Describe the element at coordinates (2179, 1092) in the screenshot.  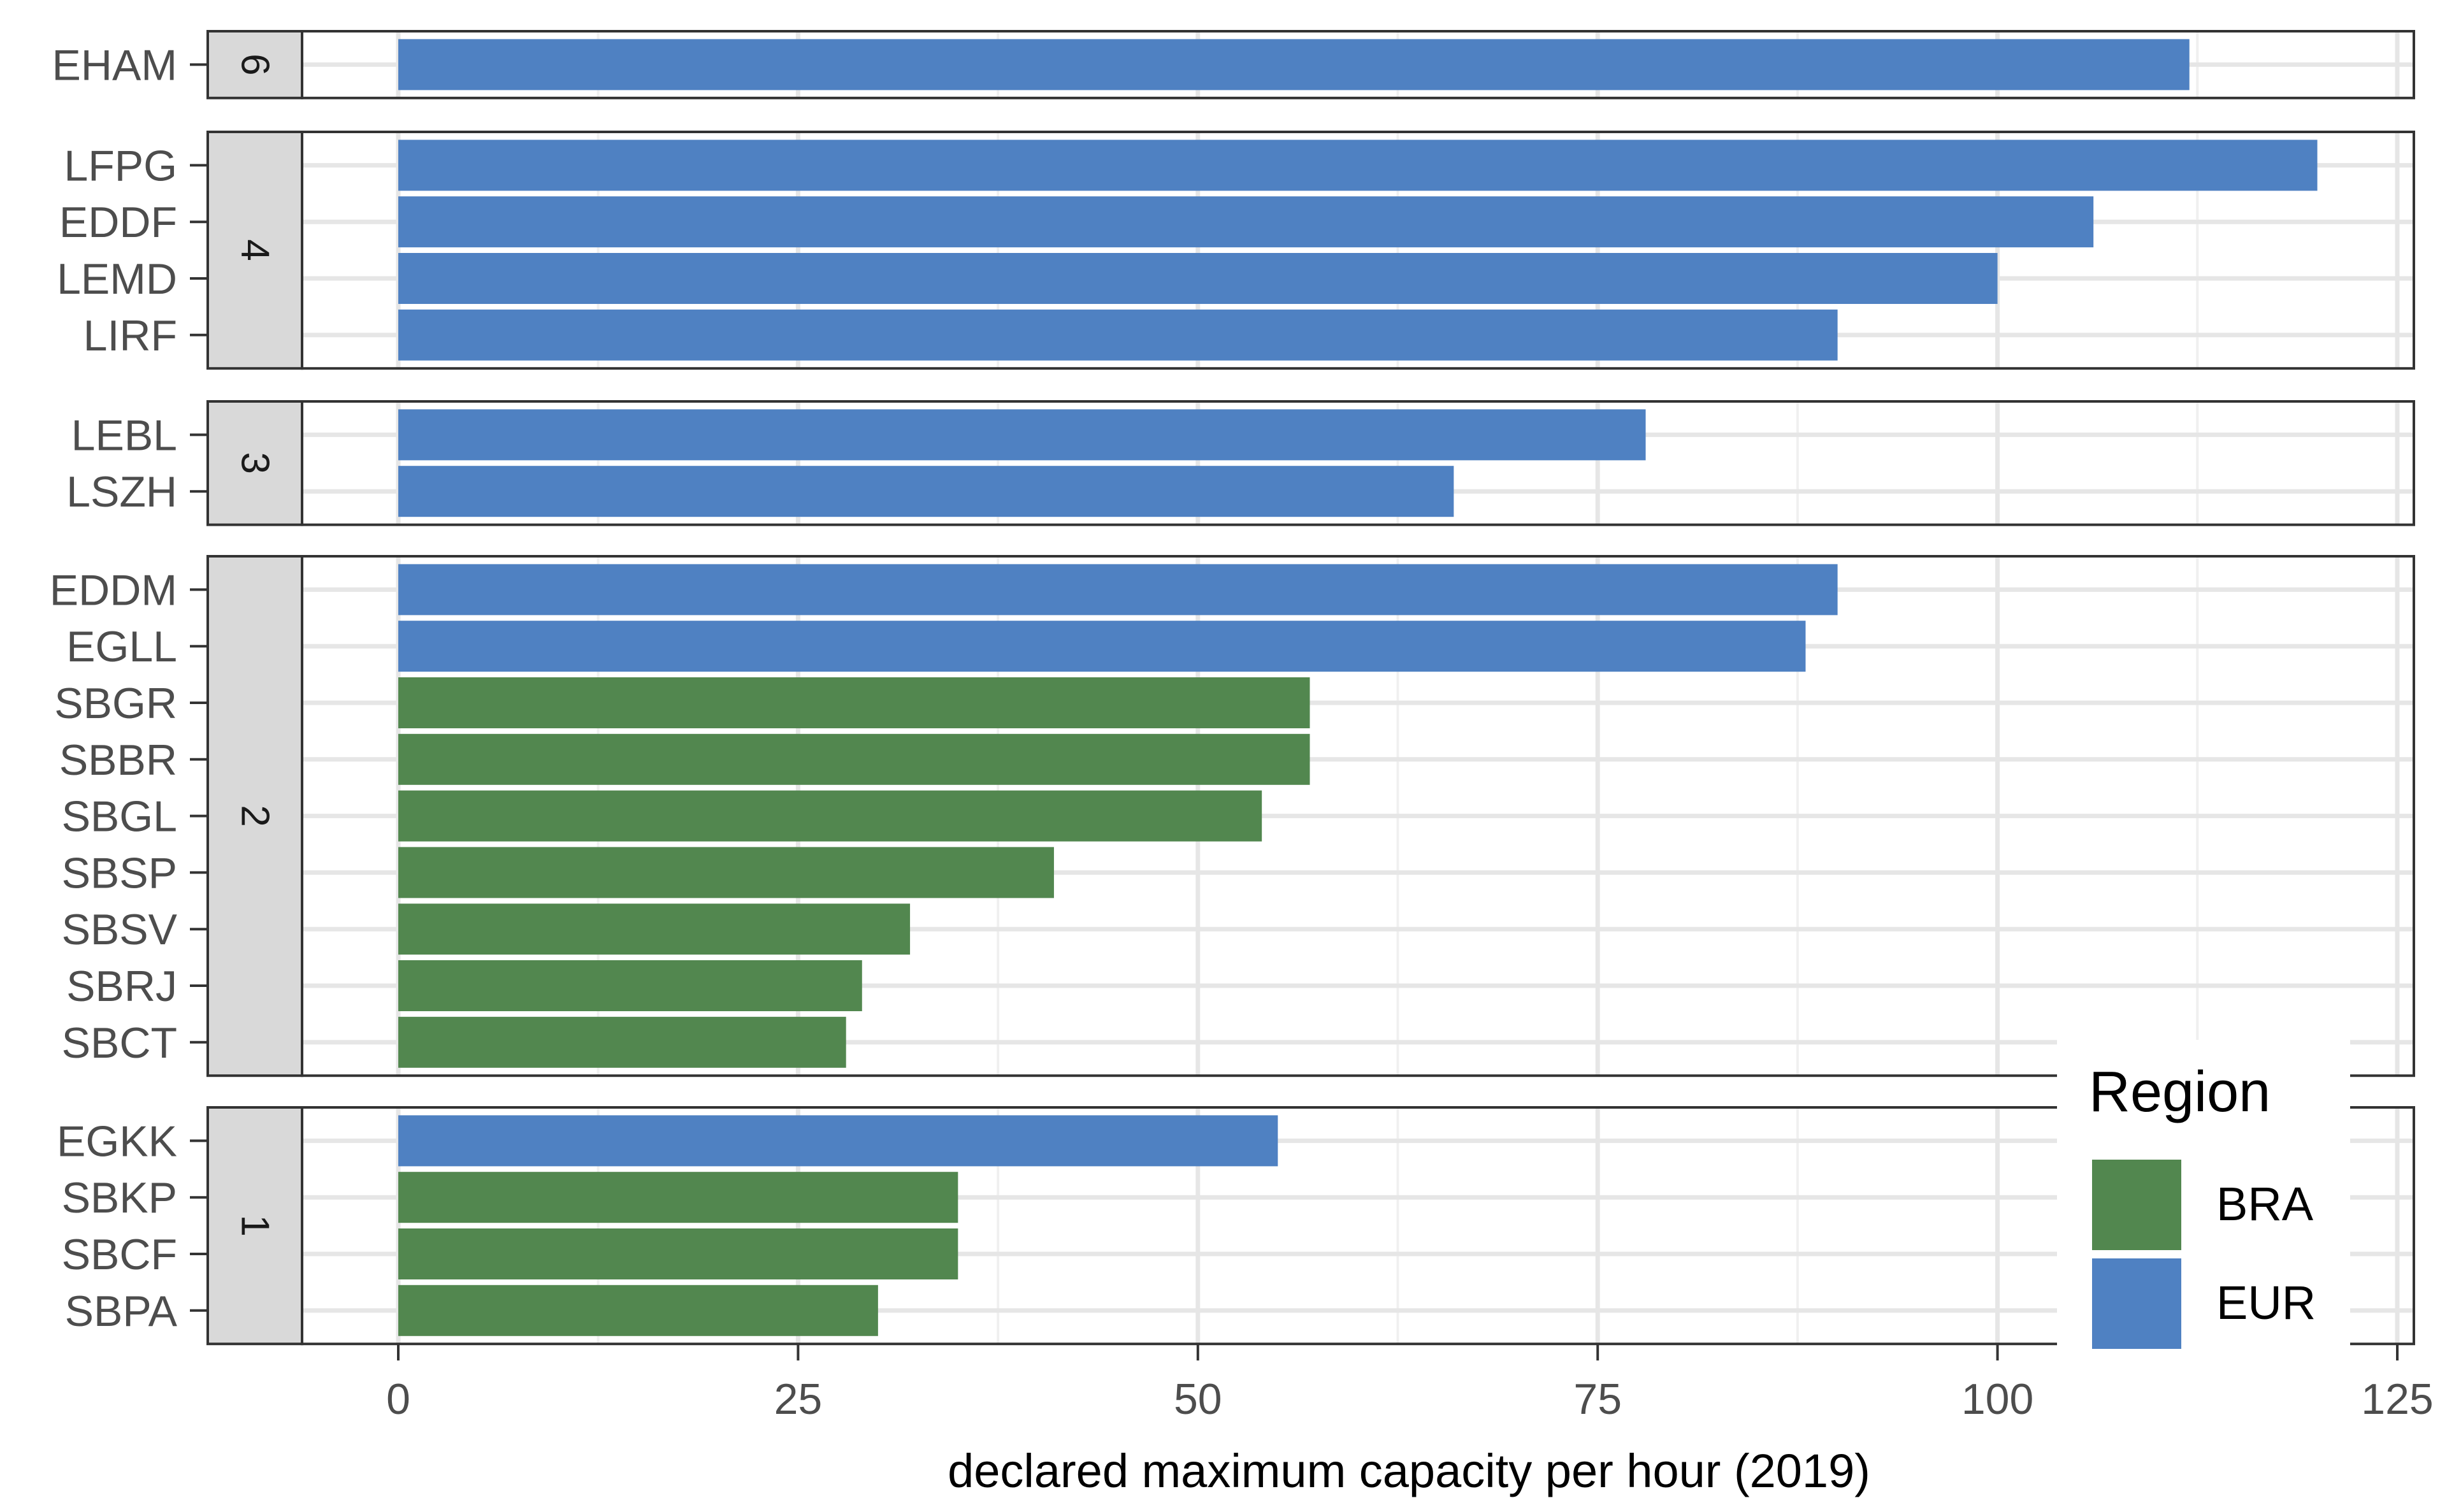
I see `legend-title: Region` at that location.